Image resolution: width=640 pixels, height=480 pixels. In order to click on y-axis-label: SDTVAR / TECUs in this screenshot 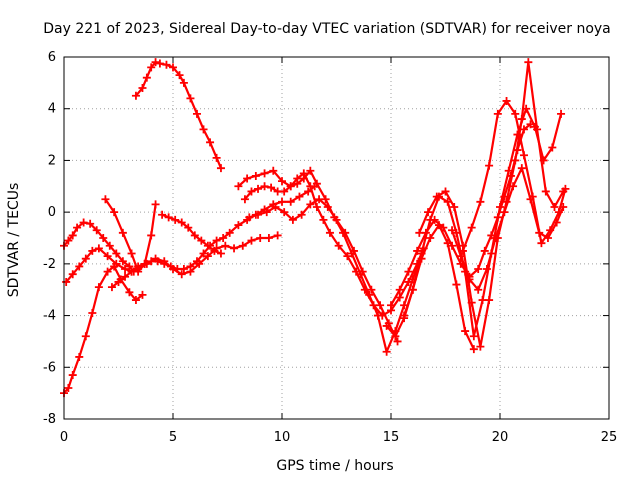, I will do `click(14, 240)`.